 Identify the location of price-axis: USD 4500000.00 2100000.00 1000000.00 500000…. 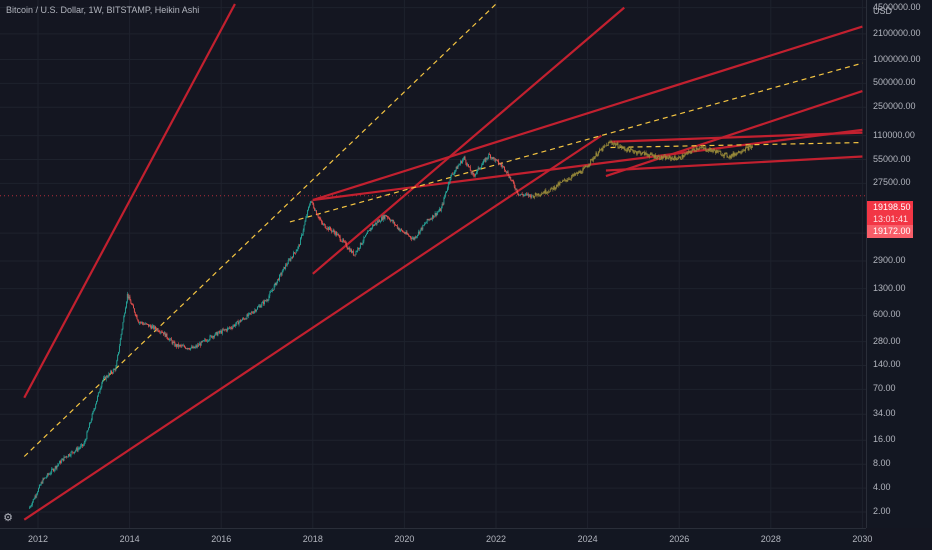
(899, 264).